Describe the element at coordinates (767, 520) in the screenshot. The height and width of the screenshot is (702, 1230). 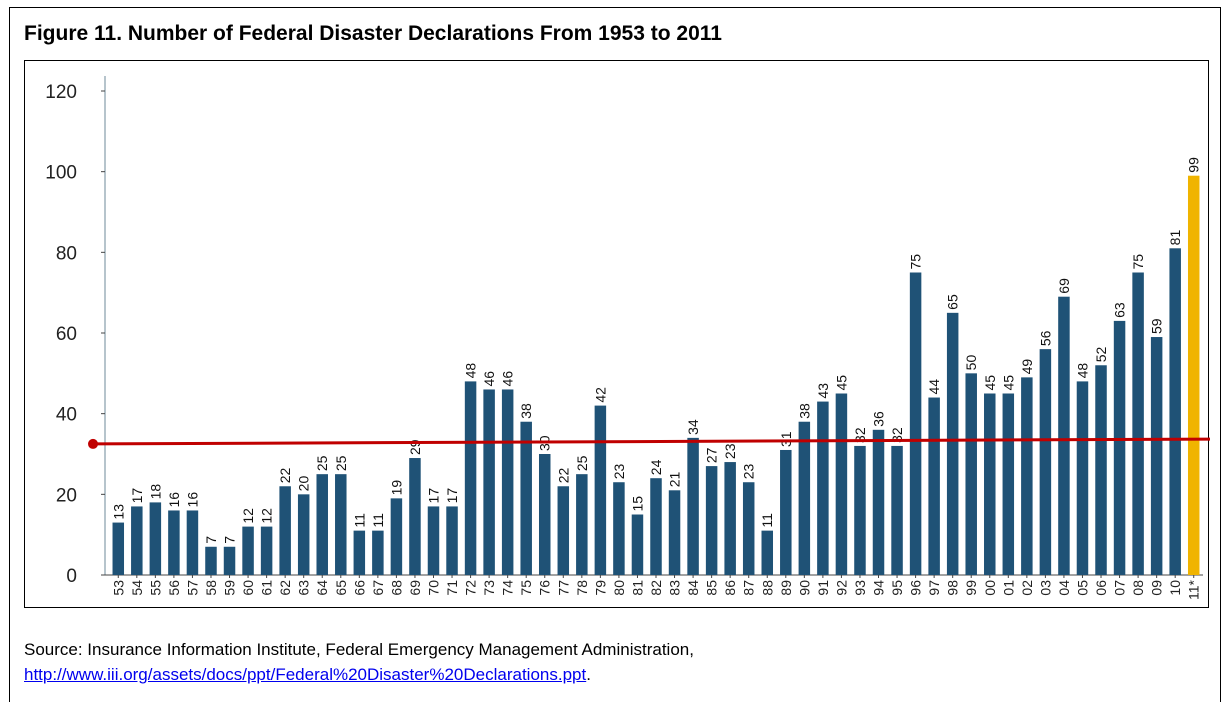
I see `data-label-88: 11` at that location.